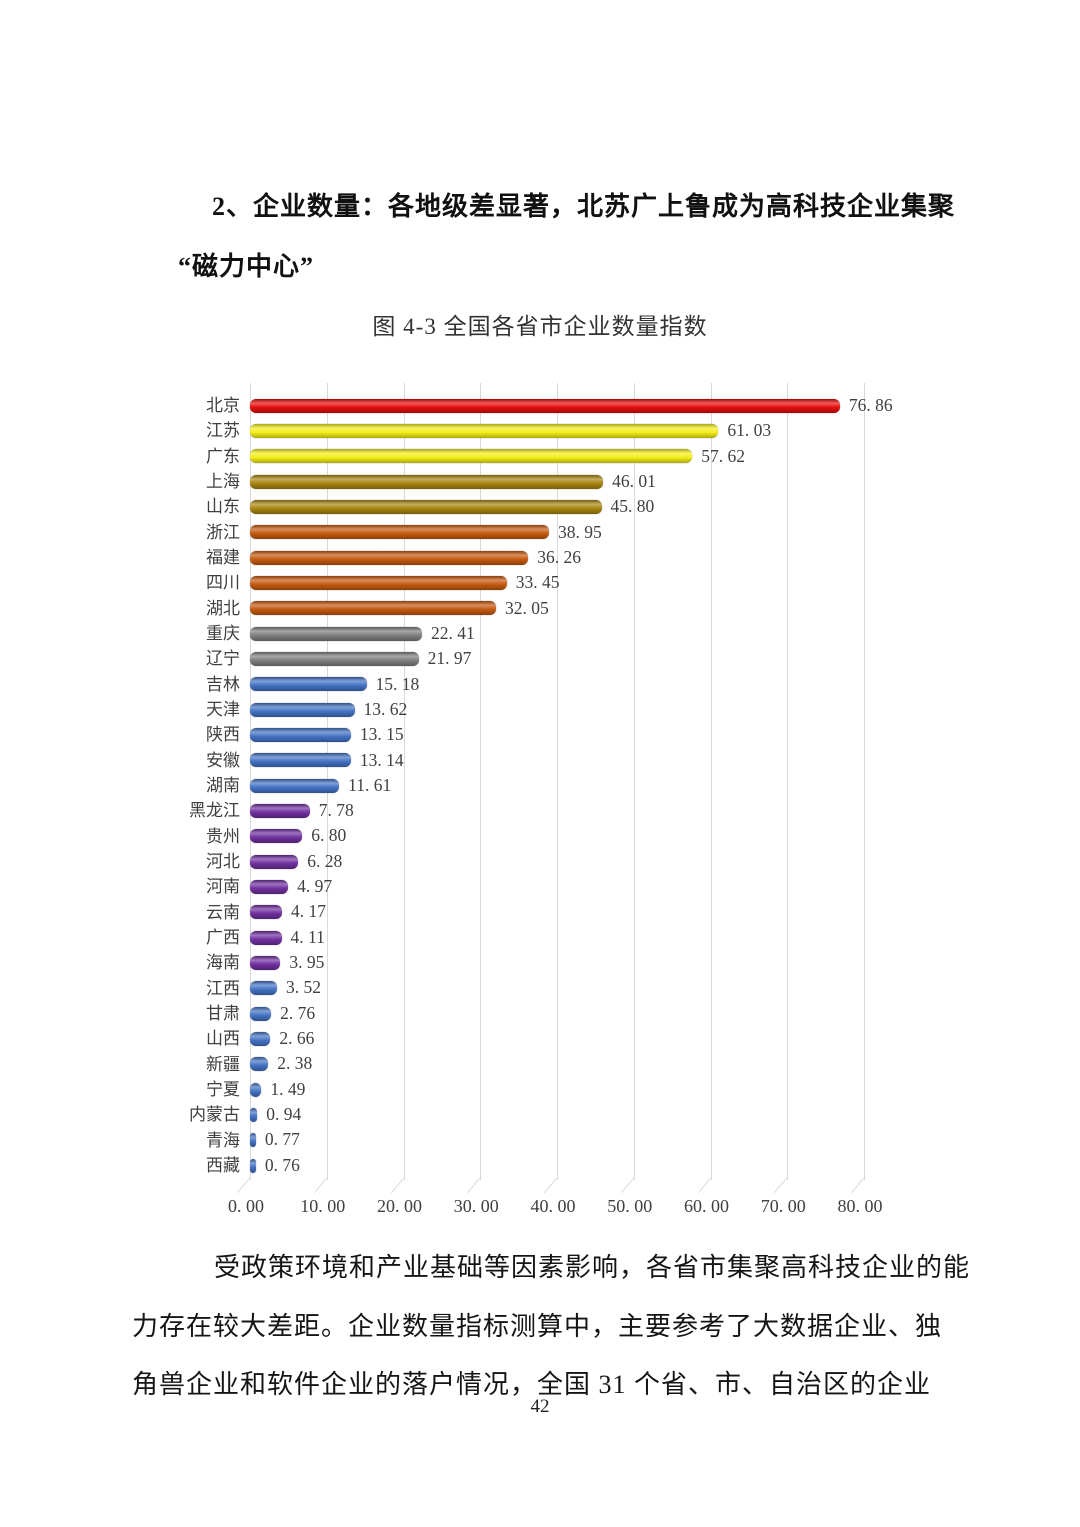 The image size is (1080, 1527). What do you see at coordinates (542, 633) in the screenshot?
I see `chart-row: 重庆 22. 41` at bounding box center [542, 633].